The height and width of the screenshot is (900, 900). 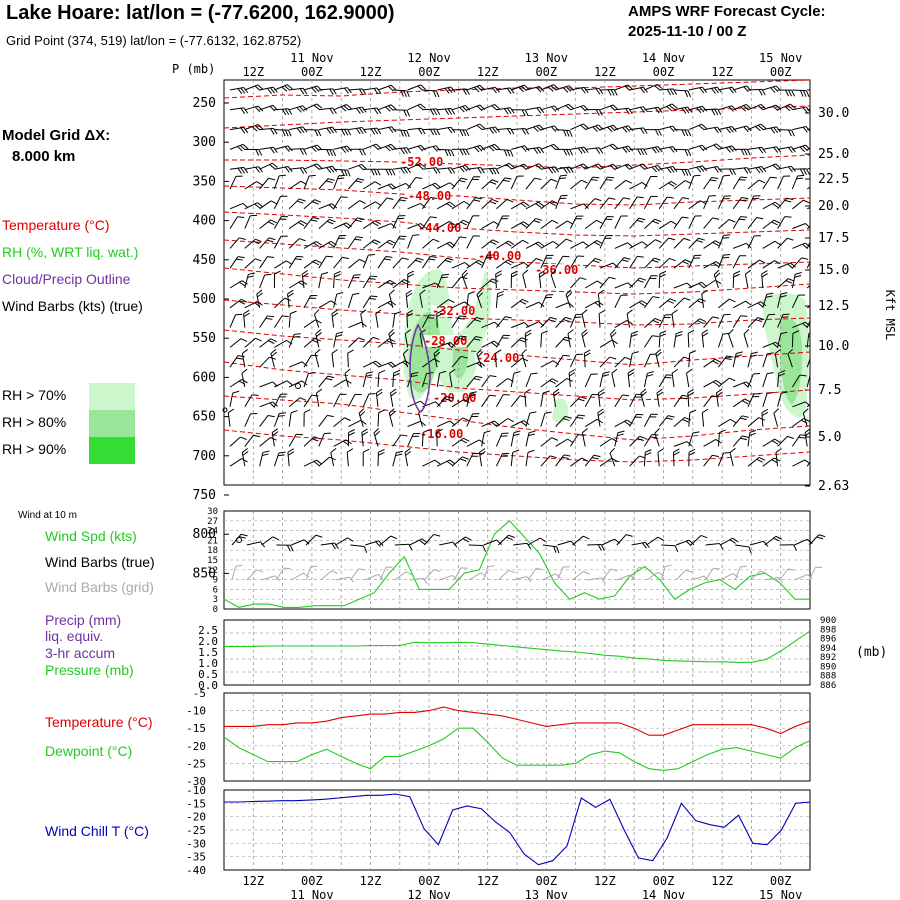 What do you see at coordinates (833, 206) in the screenshot?
I see `kft-tick: 20.0` at bounding box center [833, 206].